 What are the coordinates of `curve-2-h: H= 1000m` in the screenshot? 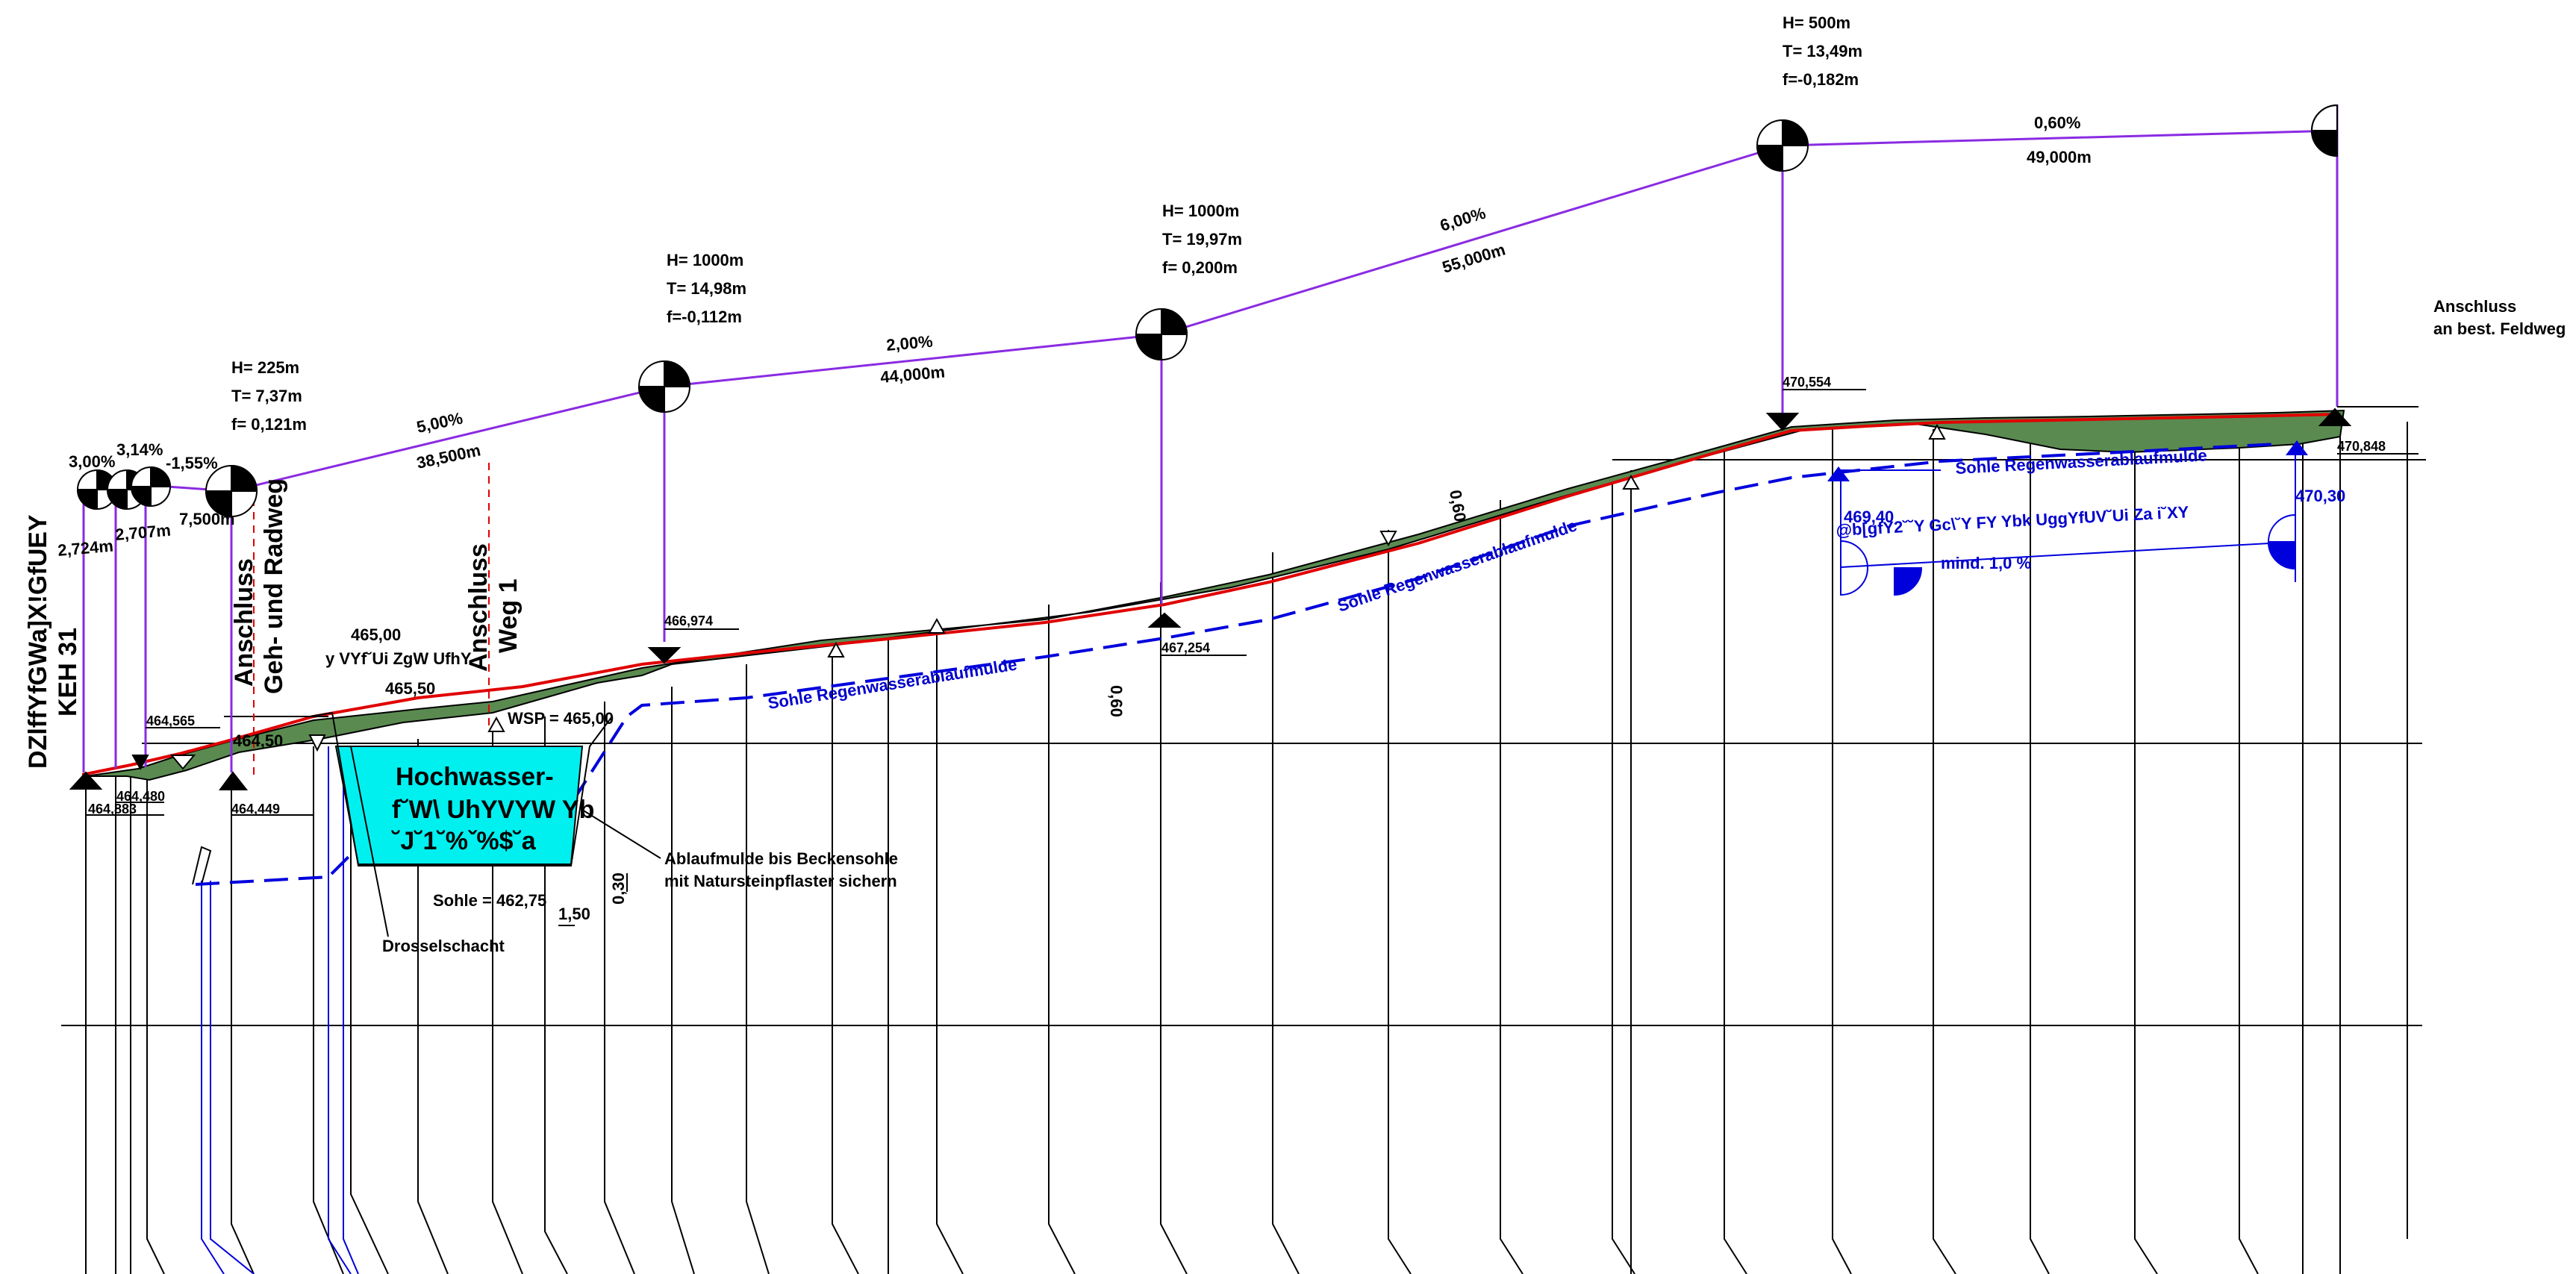 It's located at (705, 260).